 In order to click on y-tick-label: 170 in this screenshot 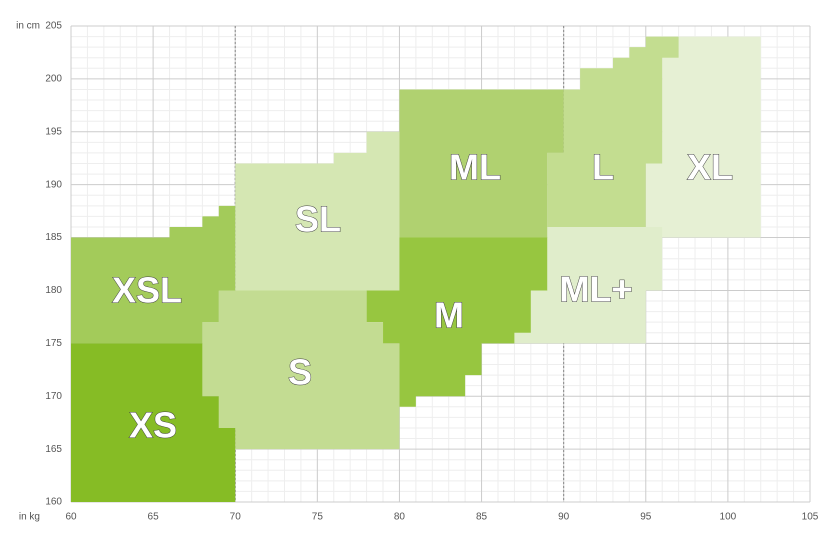, I will do `click(53, 396)`.